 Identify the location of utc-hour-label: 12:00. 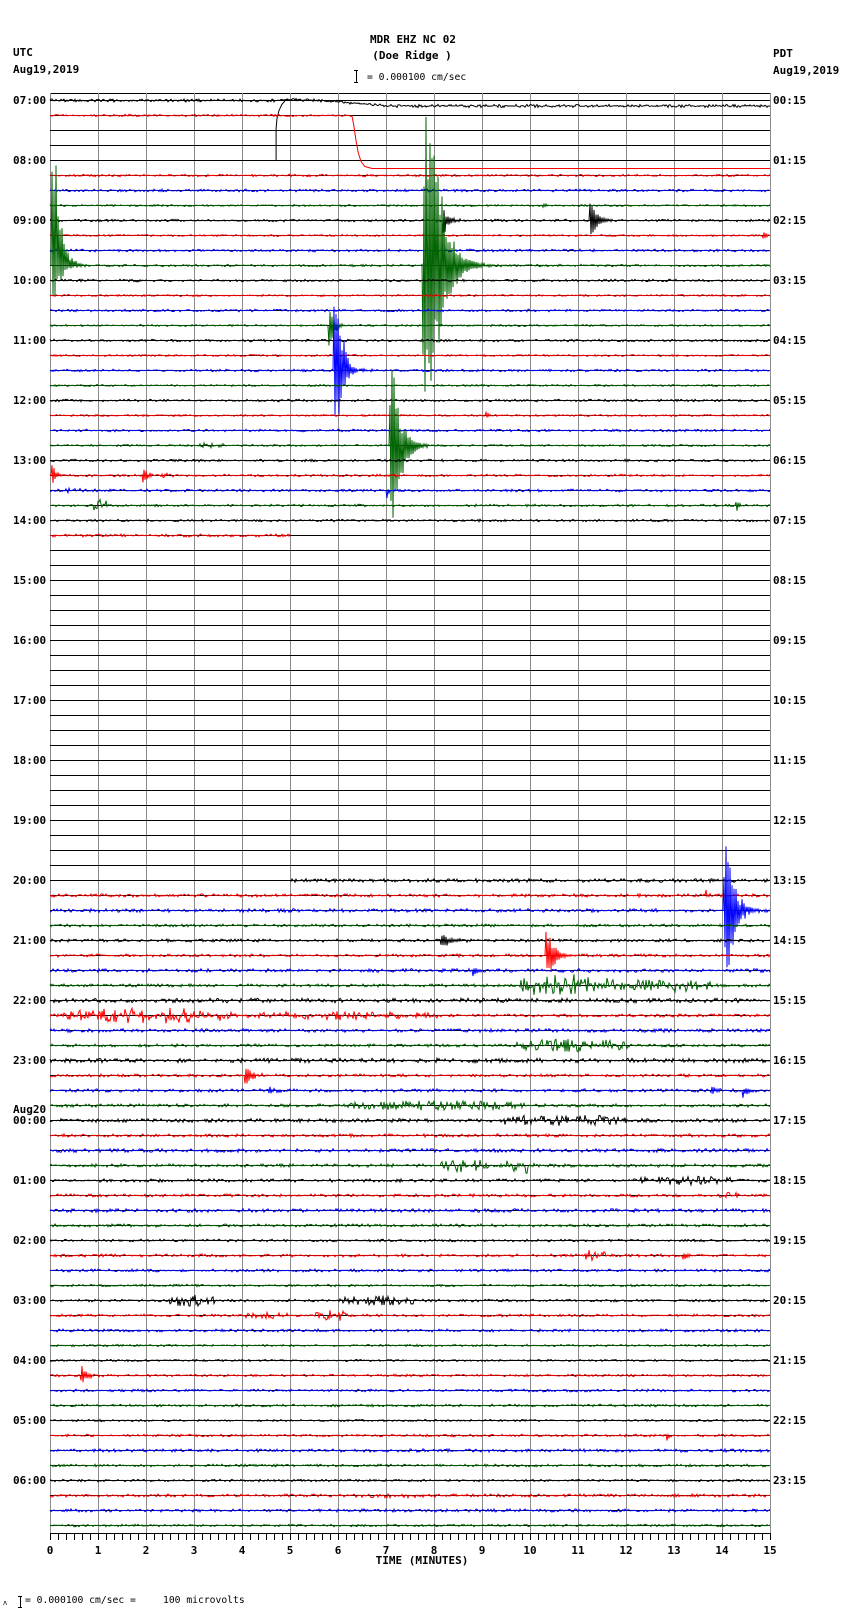
(29, 400).